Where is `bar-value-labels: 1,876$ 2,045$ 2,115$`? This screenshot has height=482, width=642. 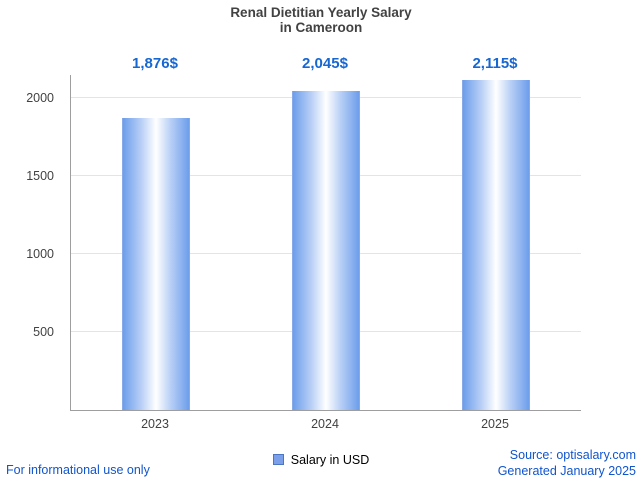
bar-value-labels: 1,876$ 2,045$ 2,115$ is located at coordinates (325, 65).